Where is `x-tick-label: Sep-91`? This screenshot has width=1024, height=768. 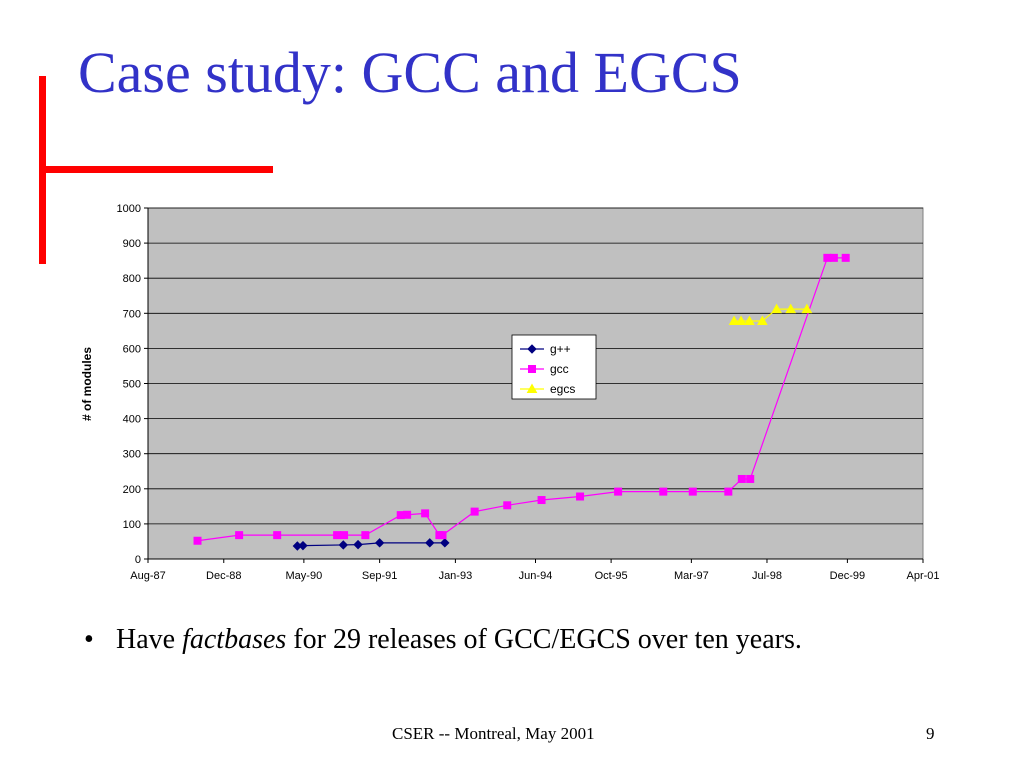
x-tick-label: Sep-91 is located at coordinates (379, 576).